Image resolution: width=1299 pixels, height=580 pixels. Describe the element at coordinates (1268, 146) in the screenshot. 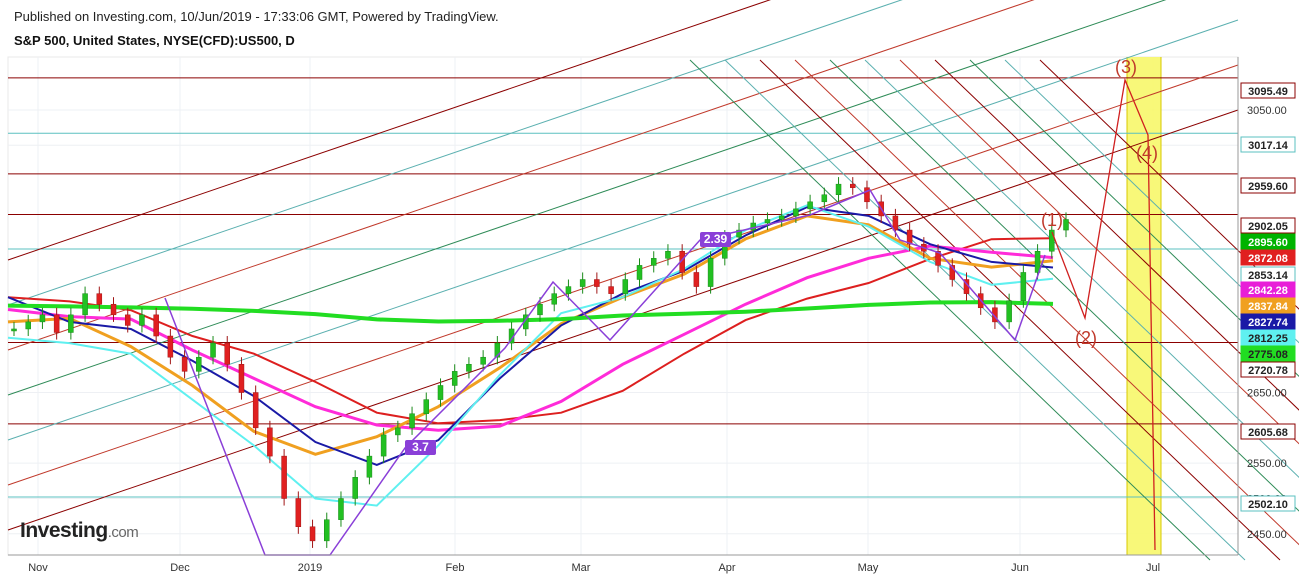

I see `price-tag-text: 3017.14` at that location.